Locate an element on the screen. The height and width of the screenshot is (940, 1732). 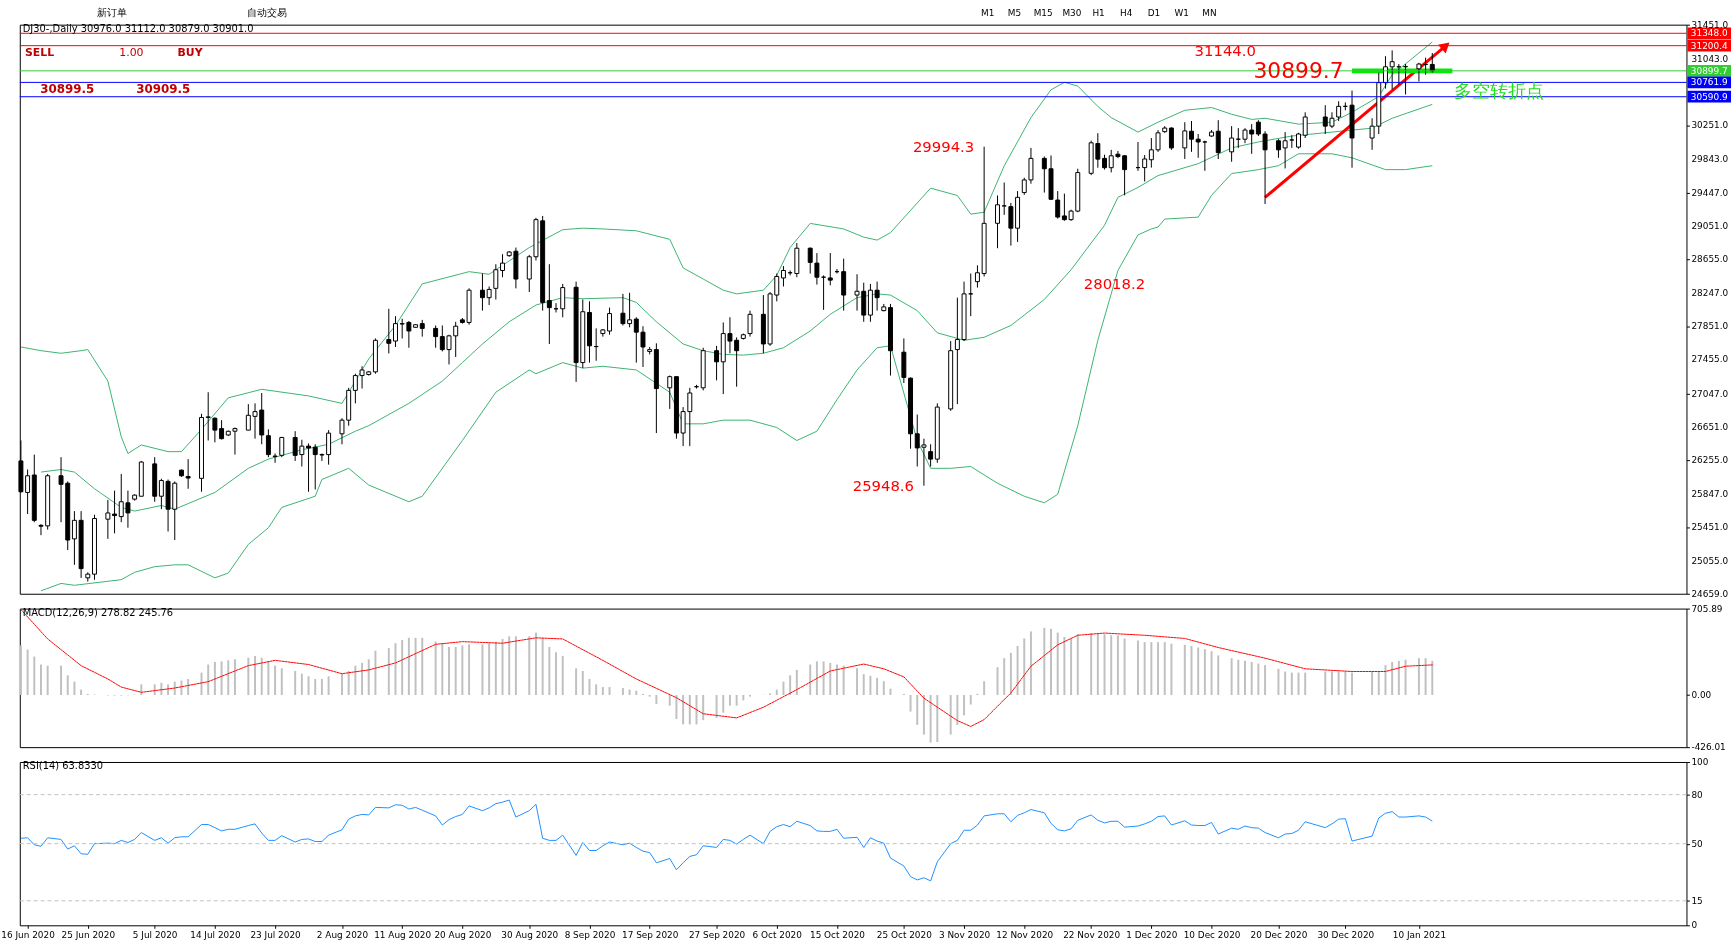
ref-line-label: 31200.4 is located at coordinates (1709, 45).